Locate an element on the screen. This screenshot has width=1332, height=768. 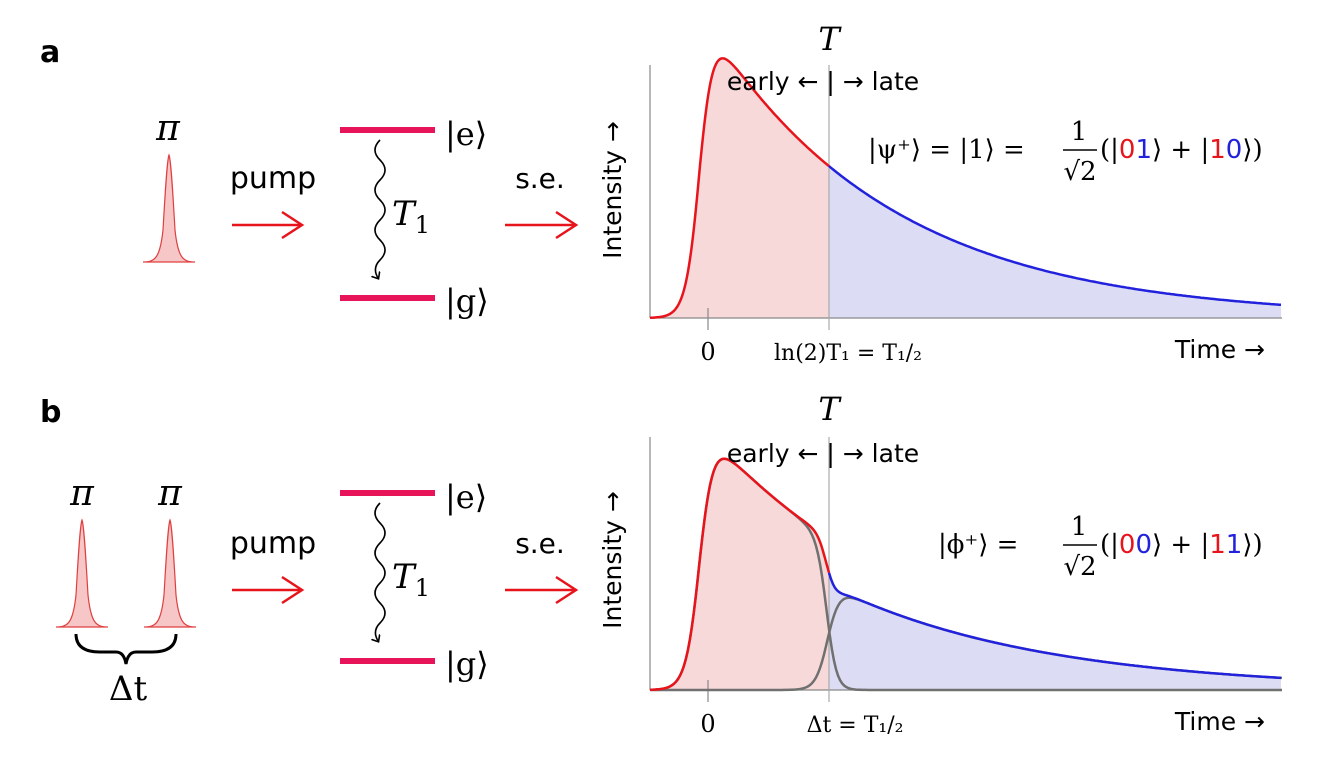
state-formula: |ψ⁺⟩ = |1⟩ = 1 √2 (|01⟩ + |10⟩) is located at coordinates (1065, 152).